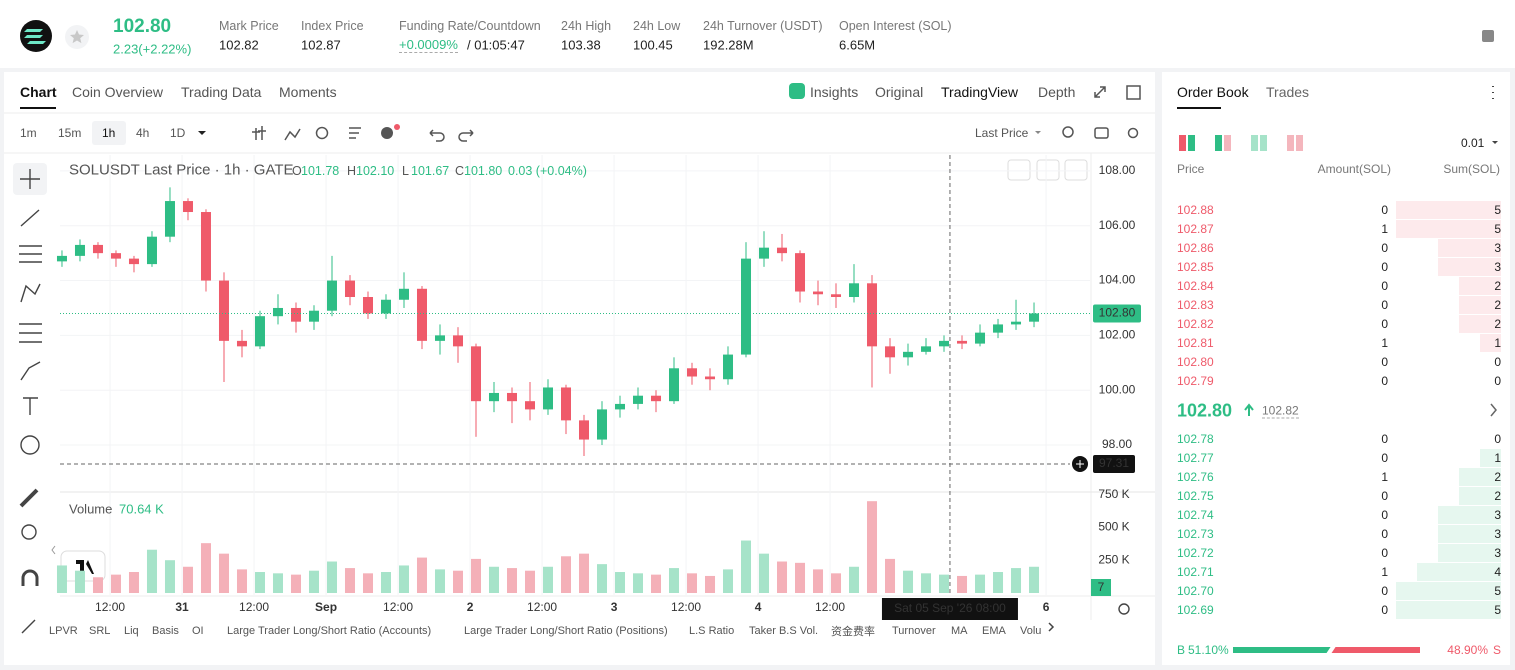  Describe the element at coordinates (259, 133) in the screenshot. I see `candle-type-icon` at that location.